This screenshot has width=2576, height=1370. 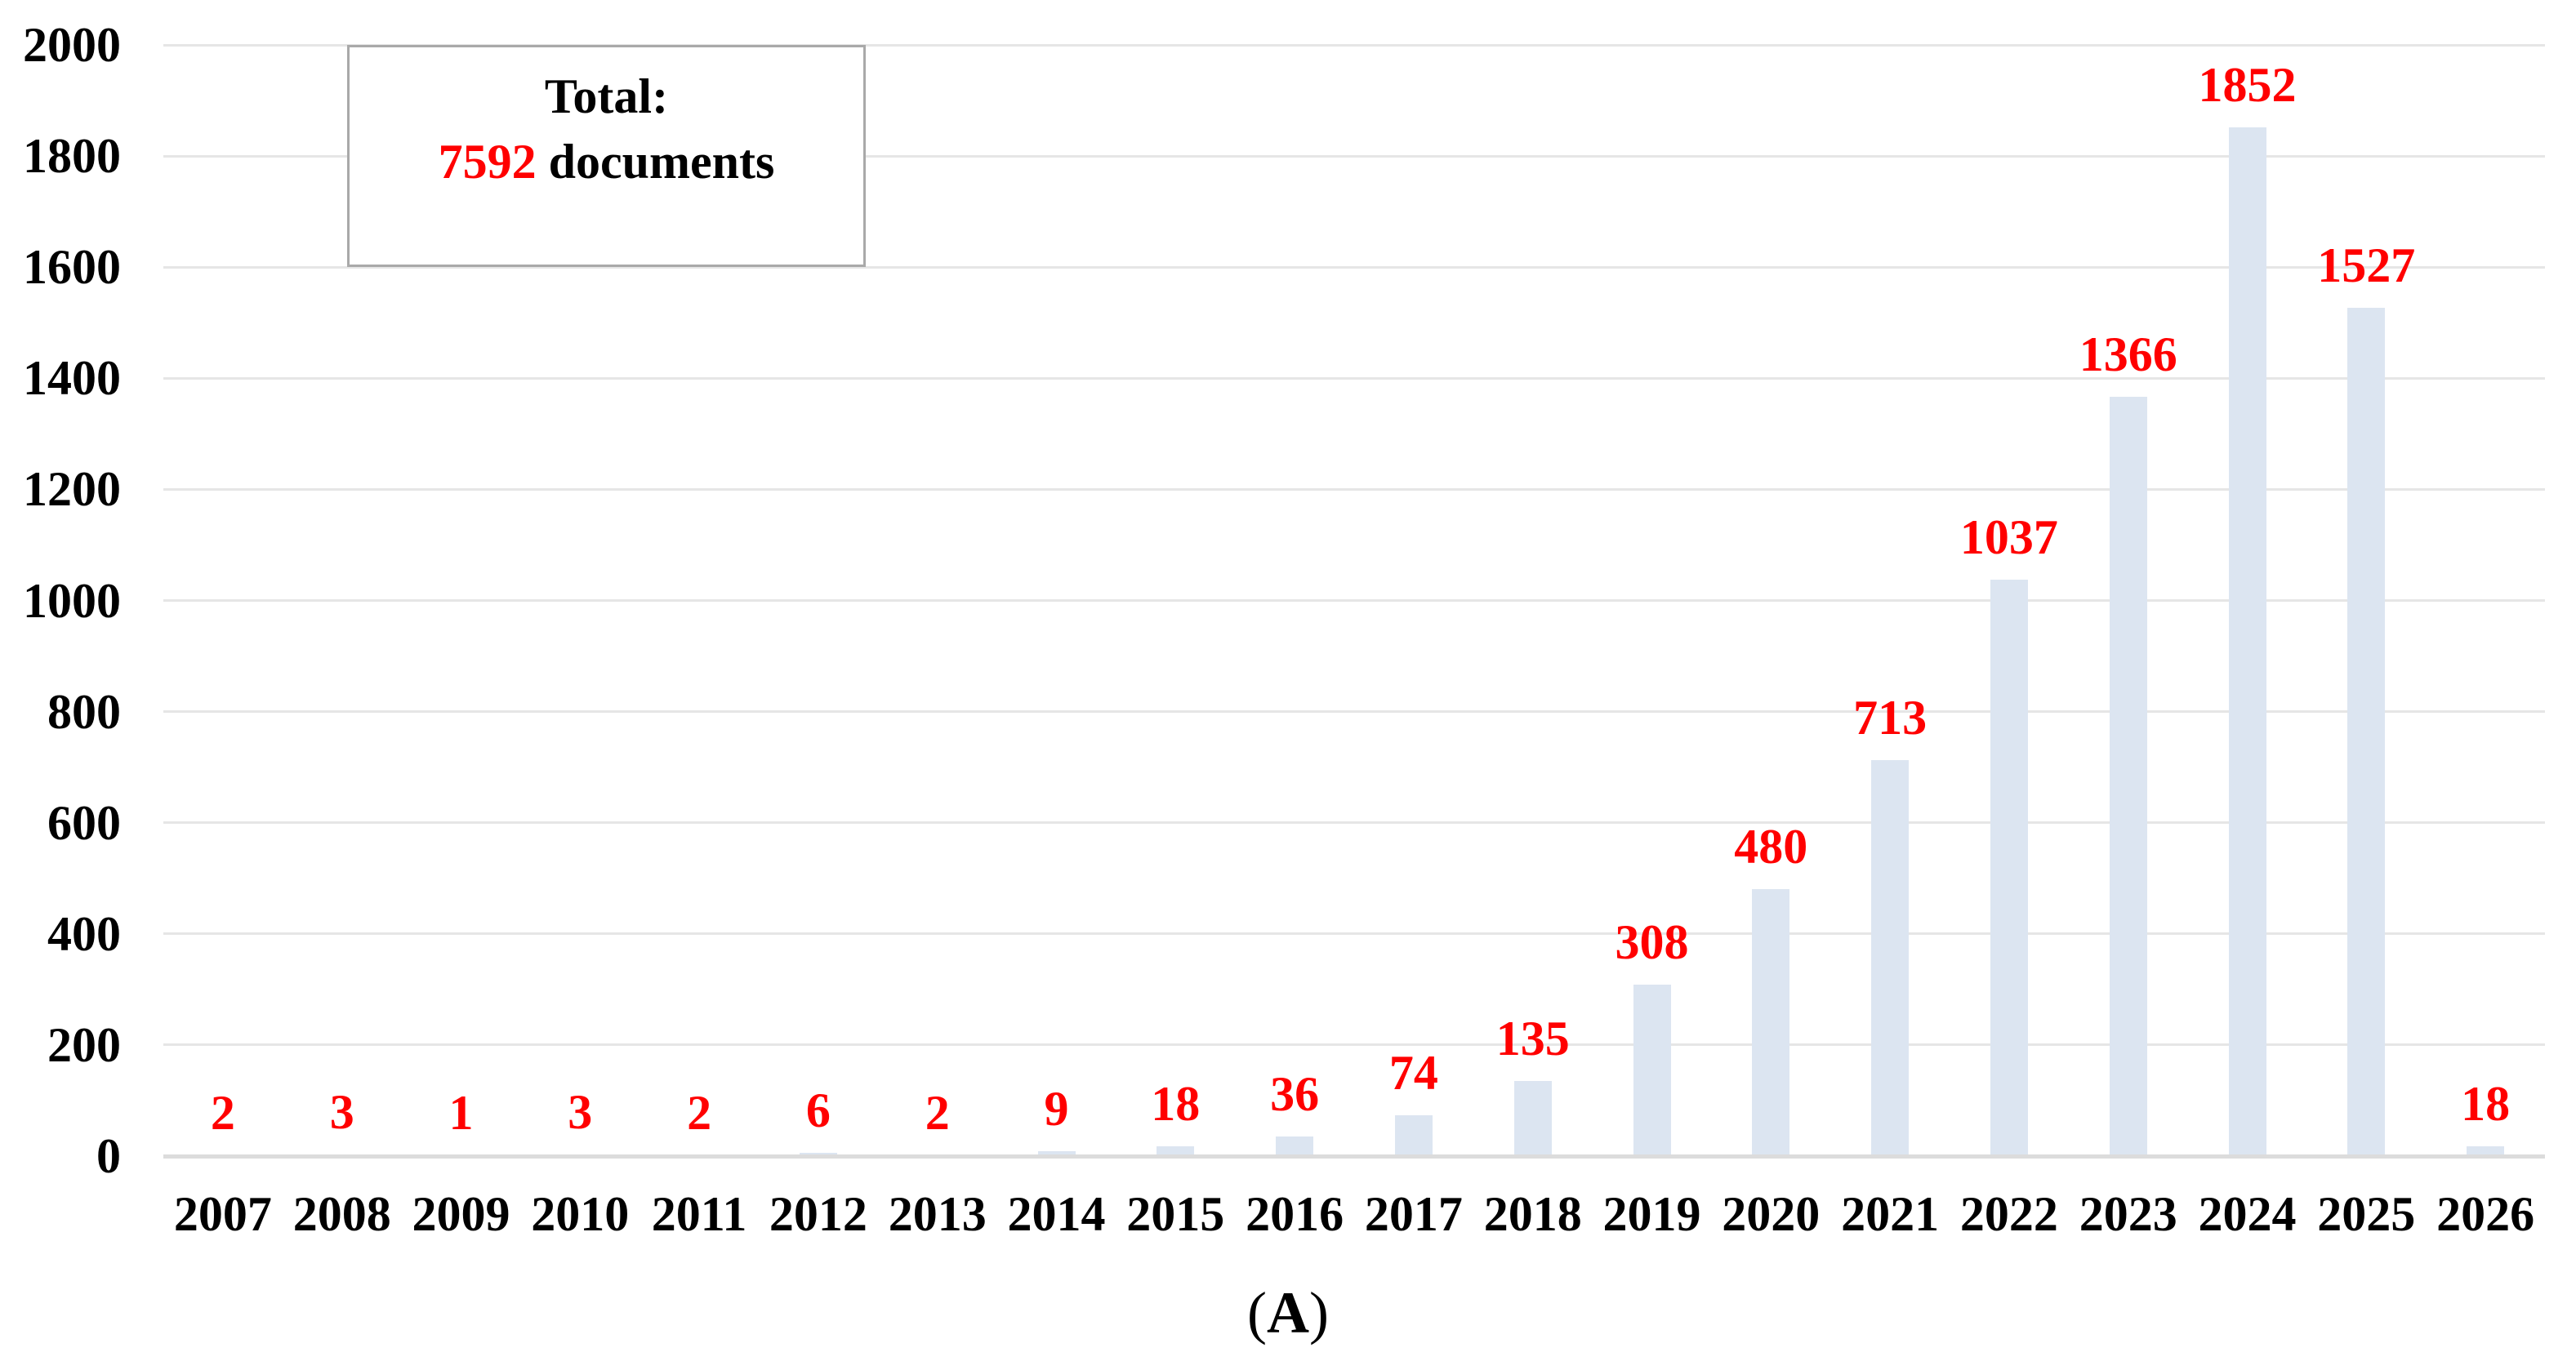 I want to click on x-tick-2018: 2018, so click(x=1532, y=1214).